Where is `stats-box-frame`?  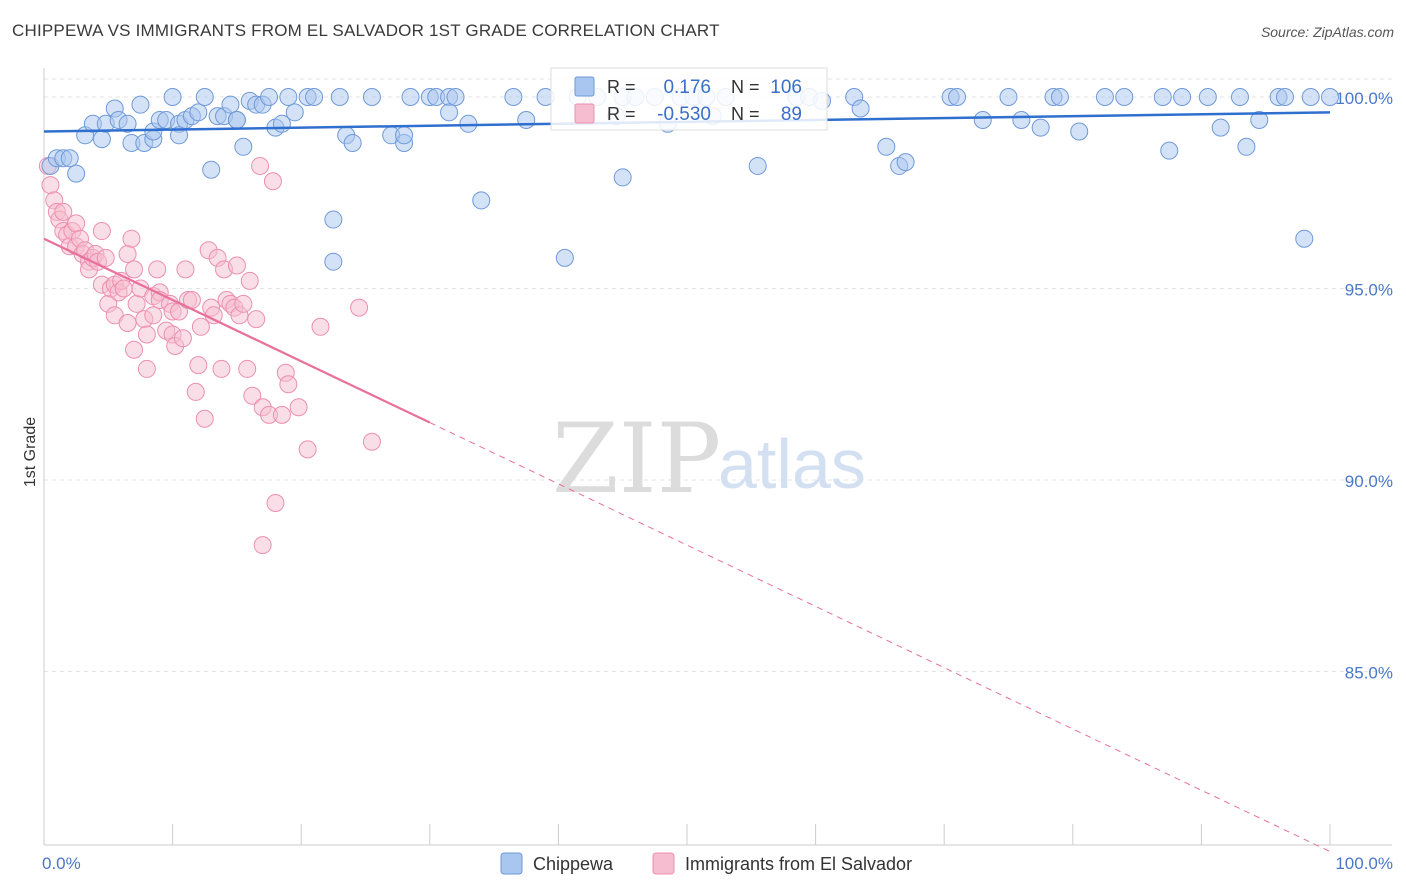
stats-box-frame is located at coordinates (689, 99).